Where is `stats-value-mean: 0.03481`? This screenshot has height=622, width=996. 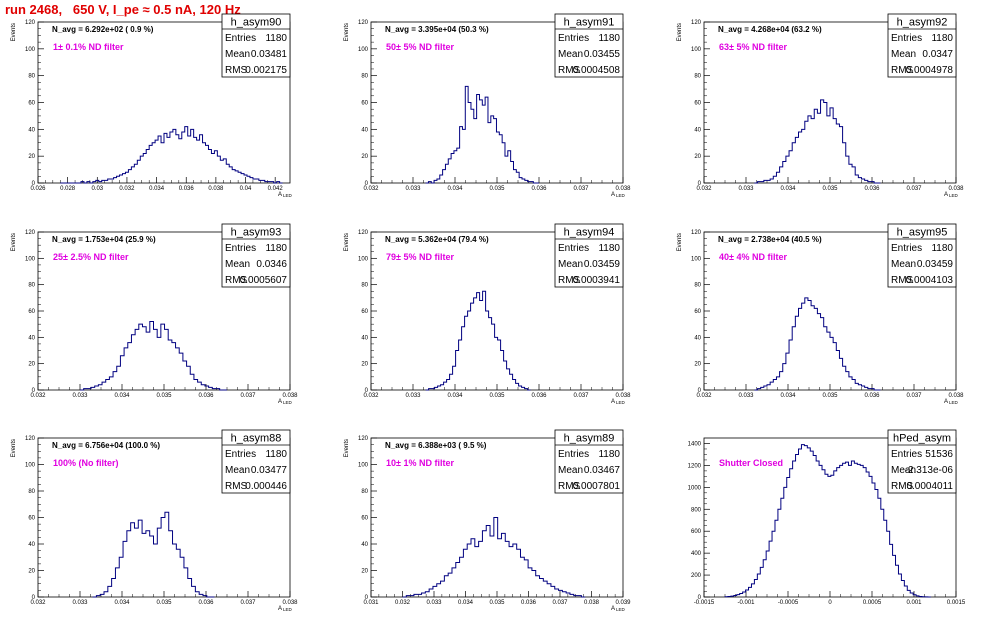
stats-value-mean: 0.03481 is located at coordinates (269, 54).